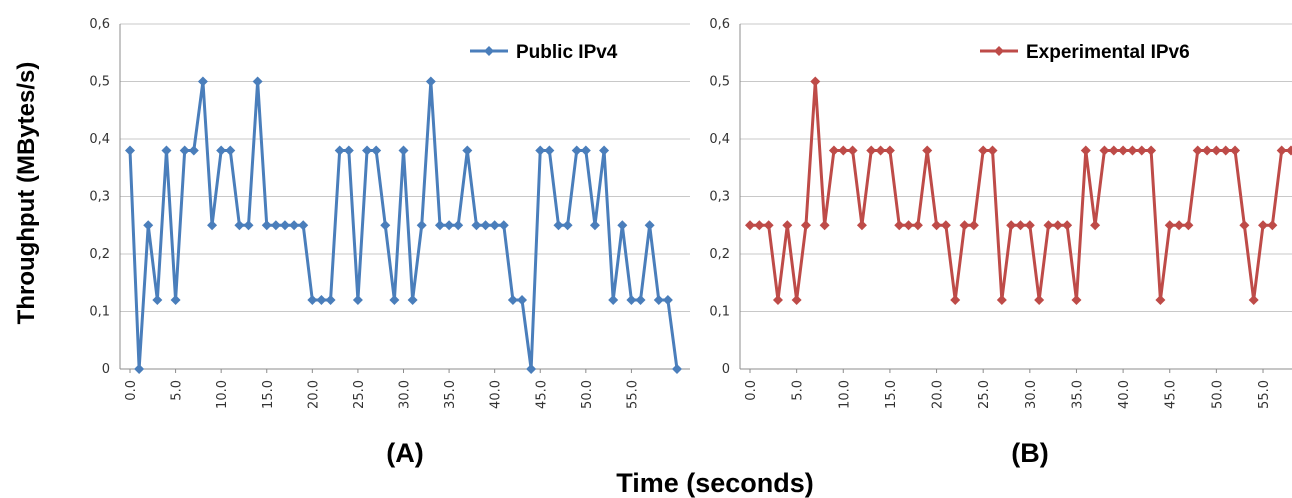  What do you see at coordinates (131, 390) in the screenshot?
I see `x-tick-label: 0.0` at bounding box center [131, 390].